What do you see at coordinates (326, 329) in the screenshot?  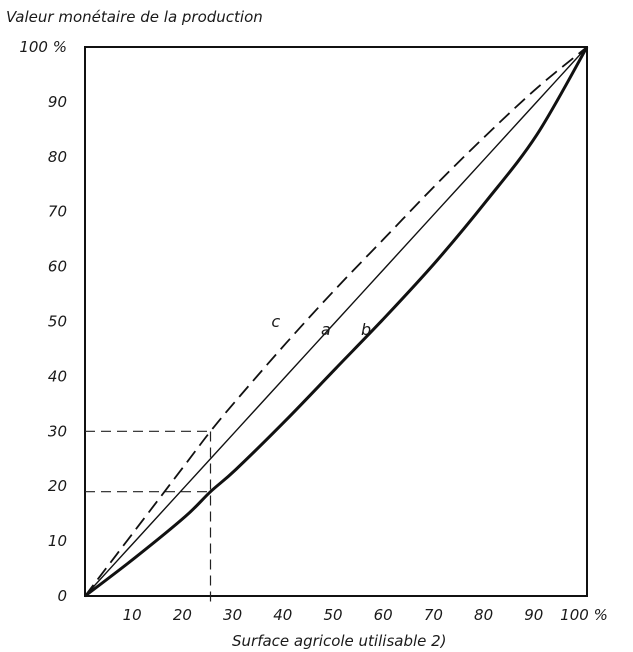 I see `curve-label-a: a` at bounding box center [326, 329].